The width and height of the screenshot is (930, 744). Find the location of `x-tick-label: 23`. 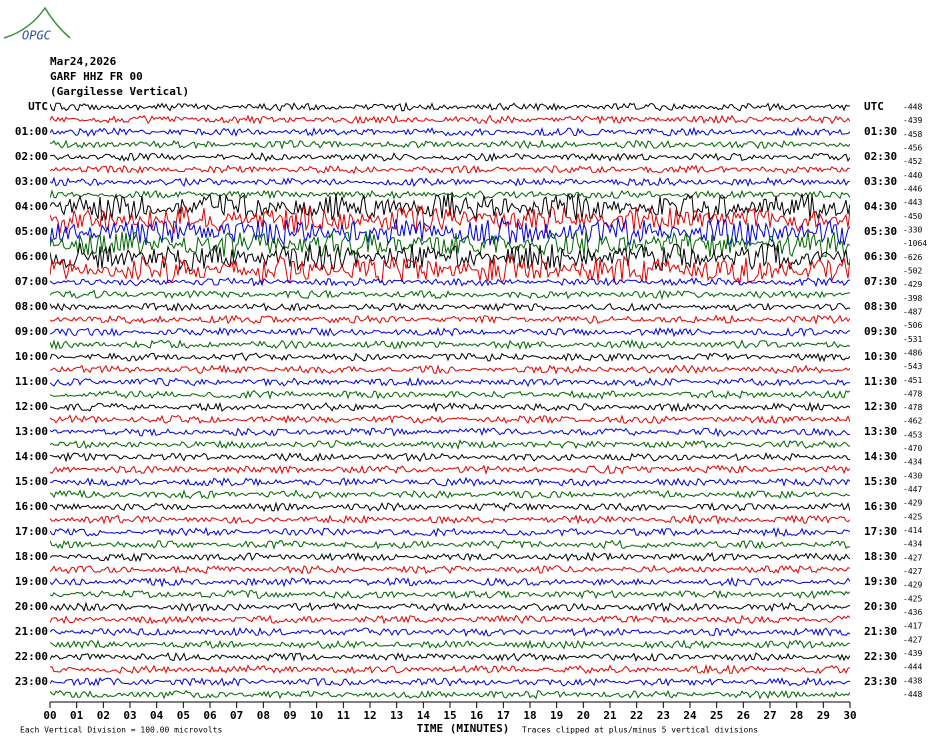

x-tick-label: 23 is located at coordinates (663, 715).